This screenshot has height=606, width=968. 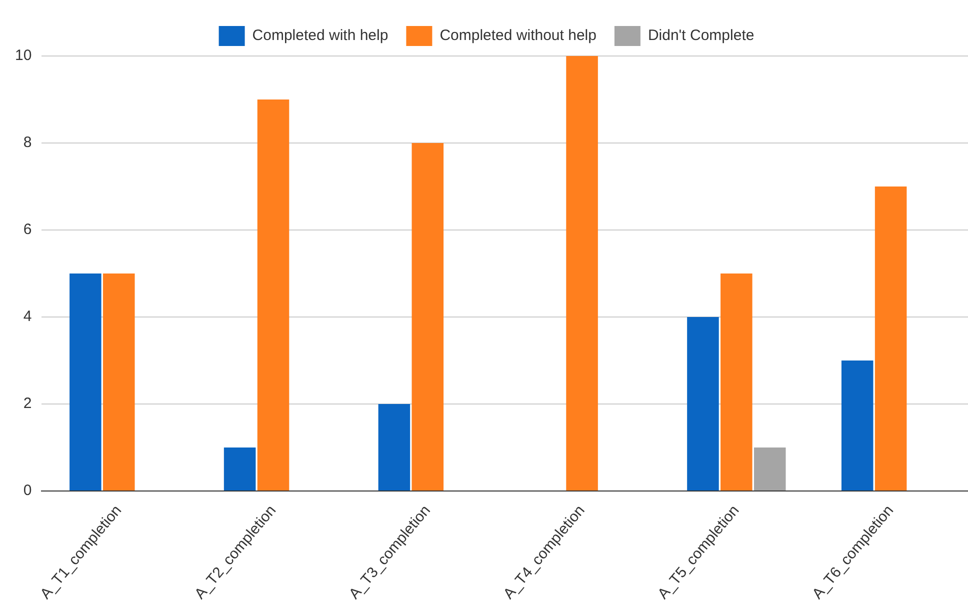 What do you see at coordinates (320, 35) in the screenshot?
I see `legend-label: Completed with help` at bounding box center [320, 35].